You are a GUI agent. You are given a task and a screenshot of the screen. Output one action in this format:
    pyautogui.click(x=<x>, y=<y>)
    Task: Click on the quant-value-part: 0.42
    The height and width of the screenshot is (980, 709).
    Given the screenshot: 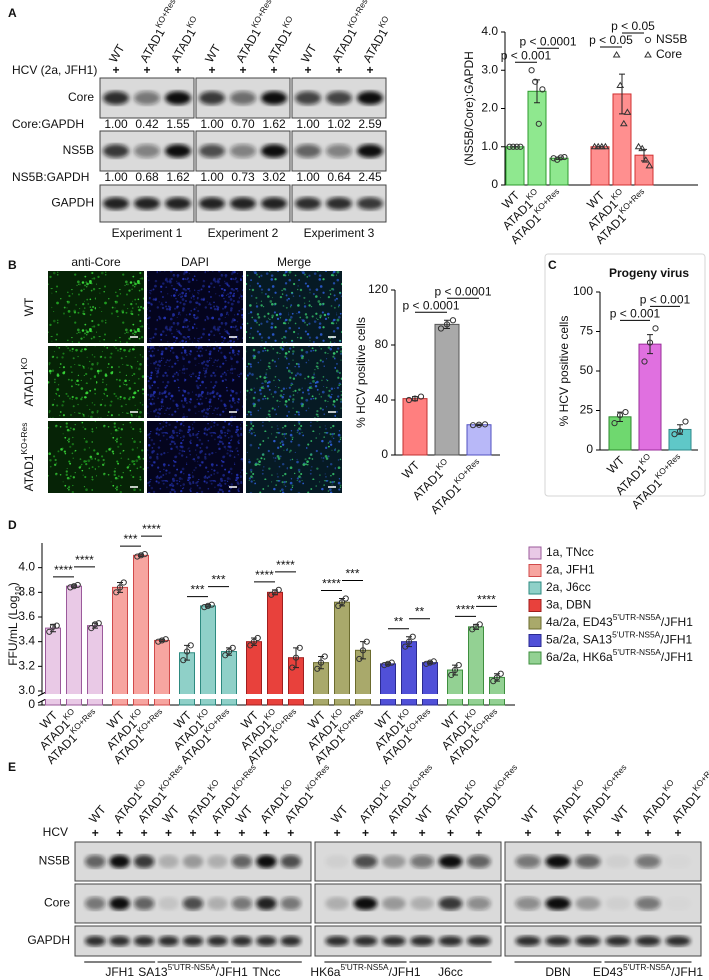 What is the action you would take?
    pyautogui.click(x=147, y=124)
    